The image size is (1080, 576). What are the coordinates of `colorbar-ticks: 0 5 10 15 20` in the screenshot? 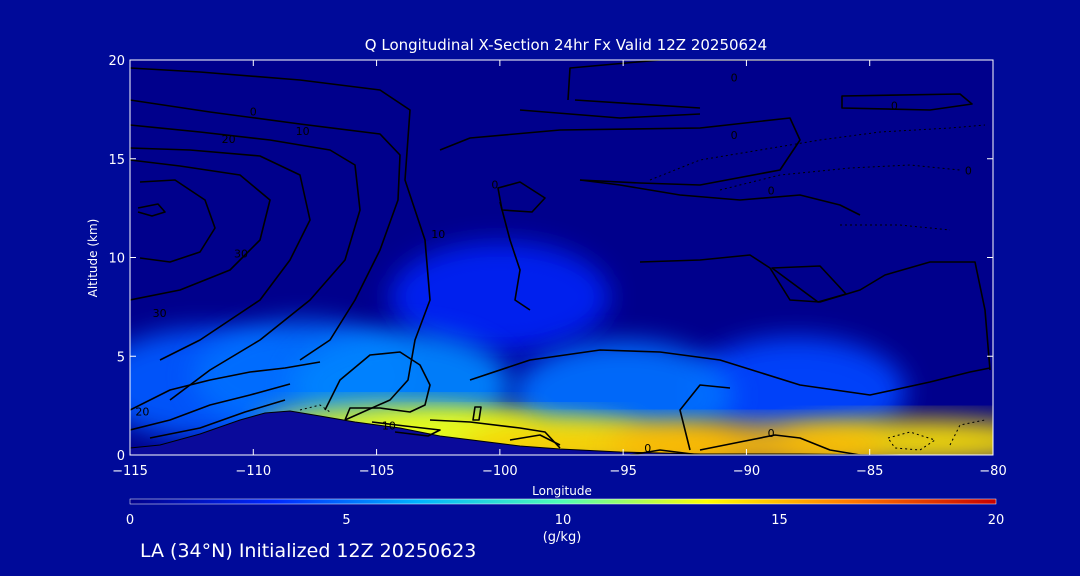 It's located at (565, 520).